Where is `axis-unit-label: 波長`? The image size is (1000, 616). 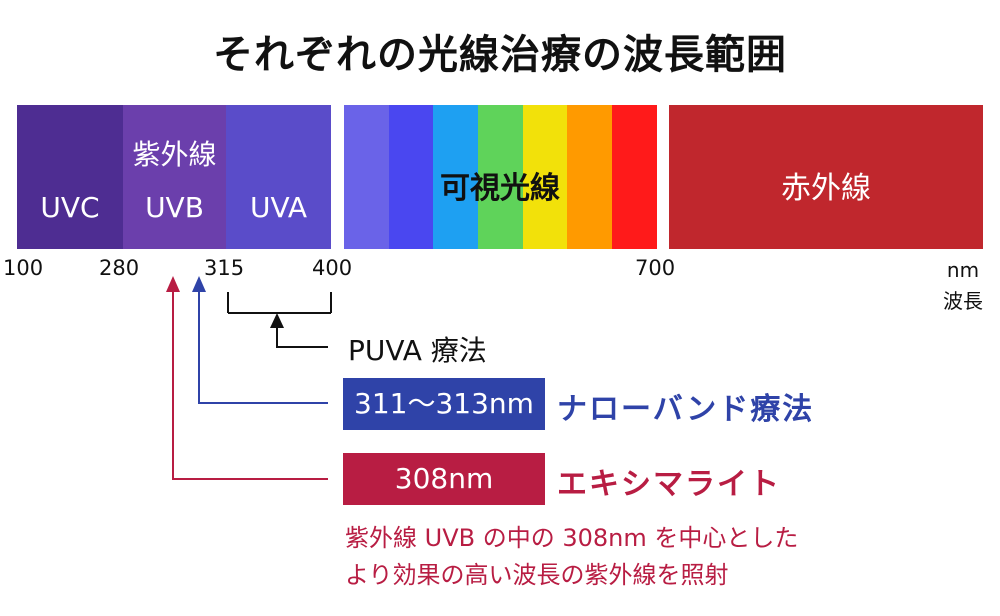
axis-unit-label: 波長 is located at coordinates (963, 301).